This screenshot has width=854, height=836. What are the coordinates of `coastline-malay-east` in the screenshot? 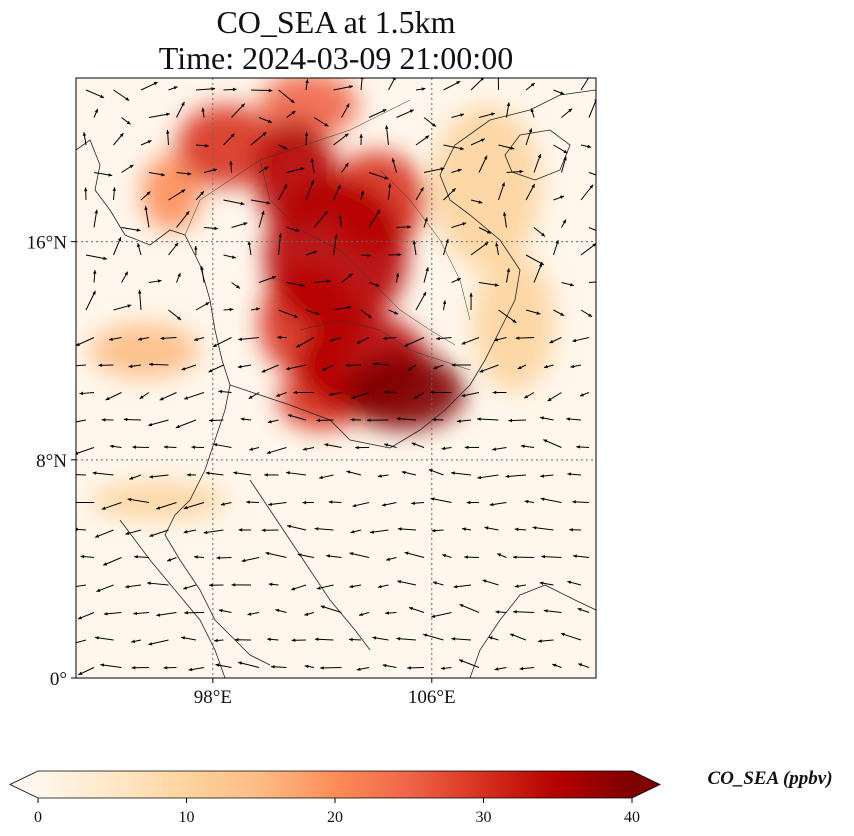 It's located at (310, 565).